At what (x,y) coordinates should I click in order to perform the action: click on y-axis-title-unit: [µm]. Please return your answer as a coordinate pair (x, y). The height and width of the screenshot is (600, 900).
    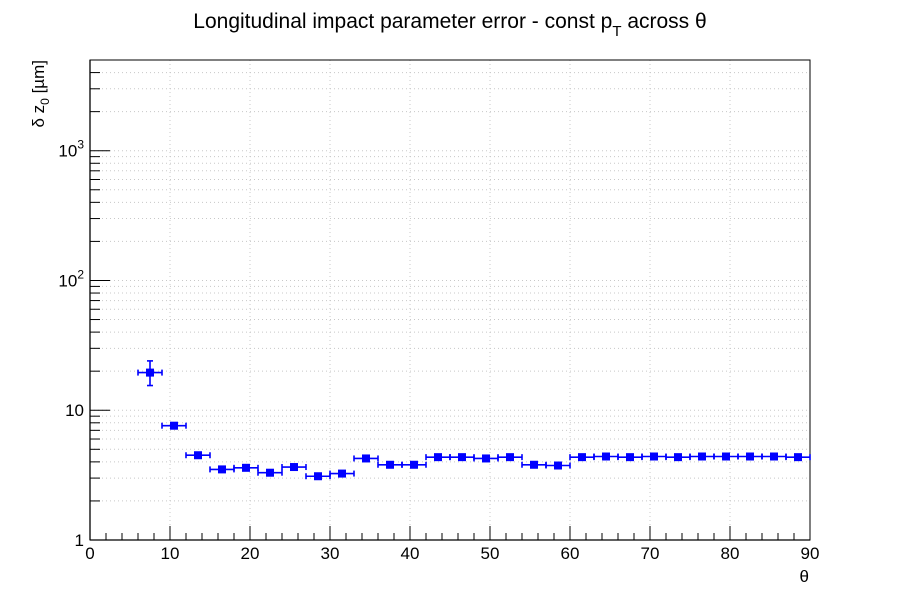
    Looking at the image, I should click on (38, 79).